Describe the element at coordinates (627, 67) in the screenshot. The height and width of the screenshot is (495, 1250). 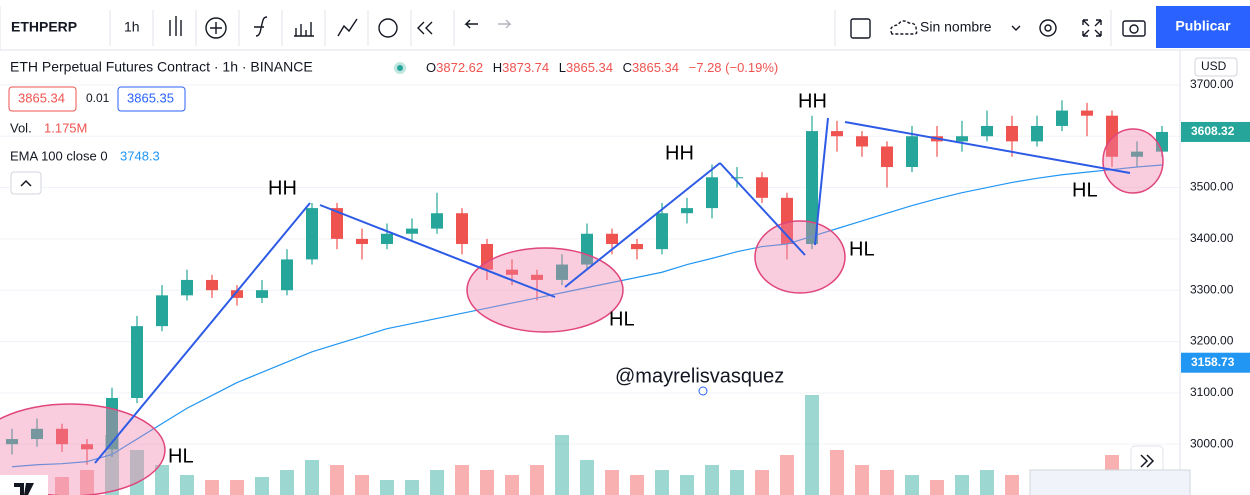
I see `label: C` at that location.